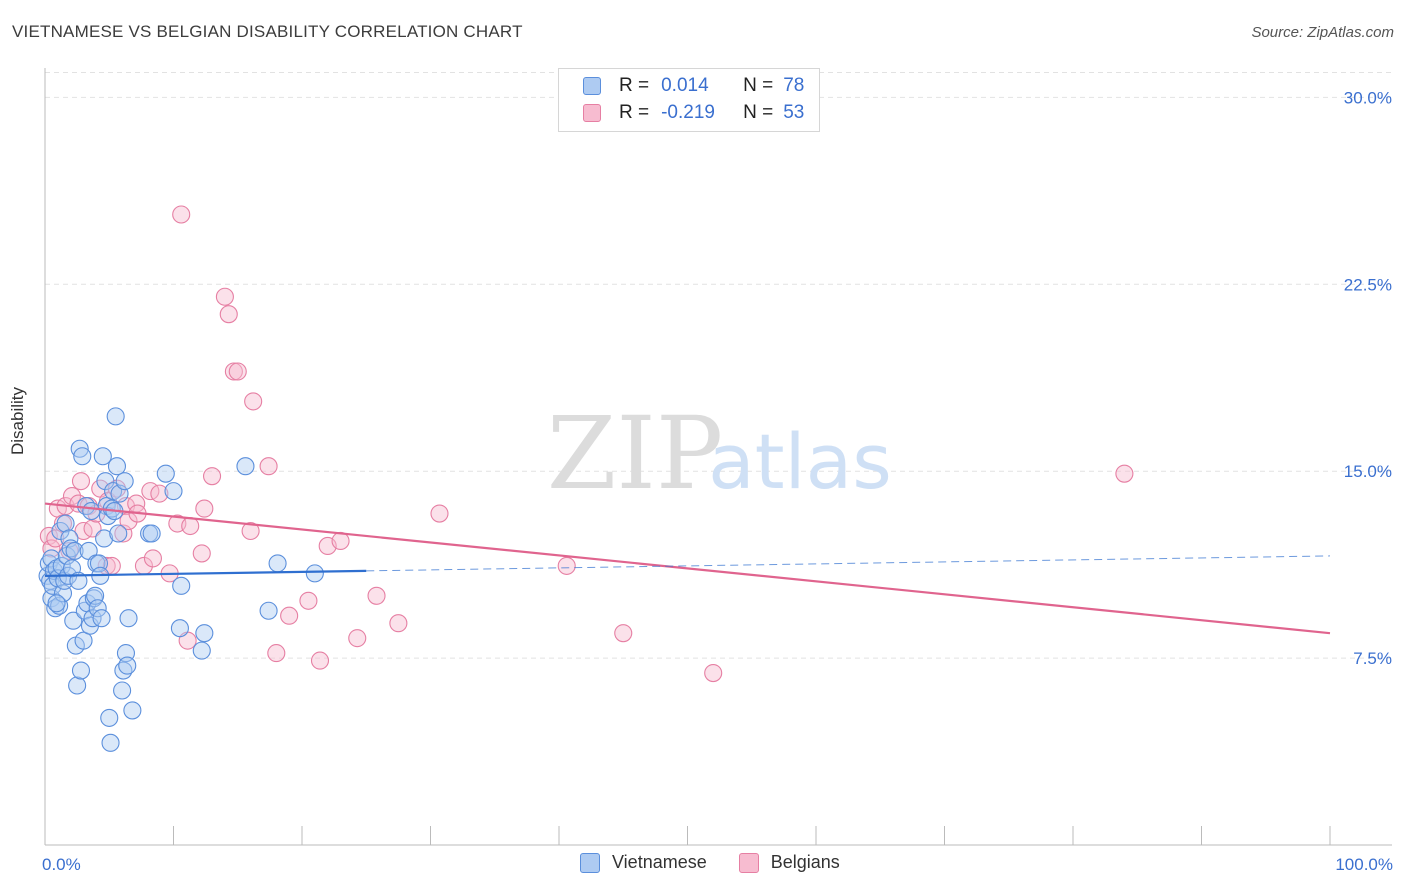 Image resolution: width=1406 pixels, height=892 pixels. What do you see at coordinates (688, 112) in the screenshot?
I see `r-value: -0.219` at bounding box center [688, 112].